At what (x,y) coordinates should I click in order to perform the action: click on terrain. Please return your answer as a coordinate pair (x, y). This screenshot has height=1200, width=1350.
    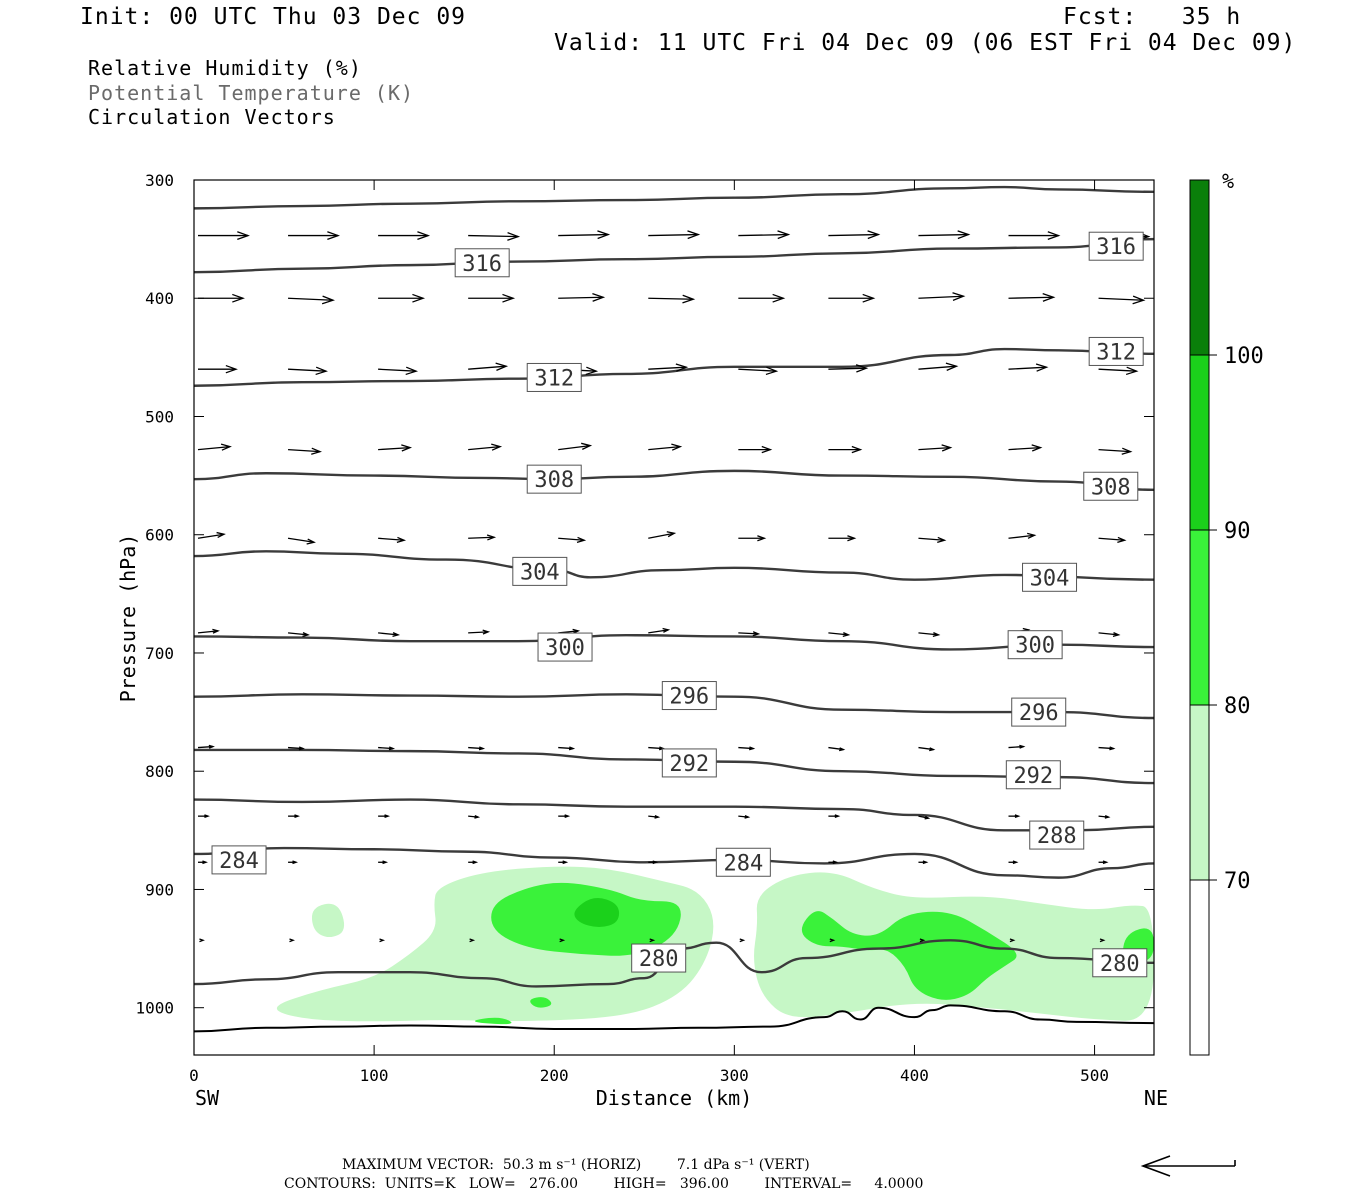
    Looking at the image, I should click on (674, 1029).